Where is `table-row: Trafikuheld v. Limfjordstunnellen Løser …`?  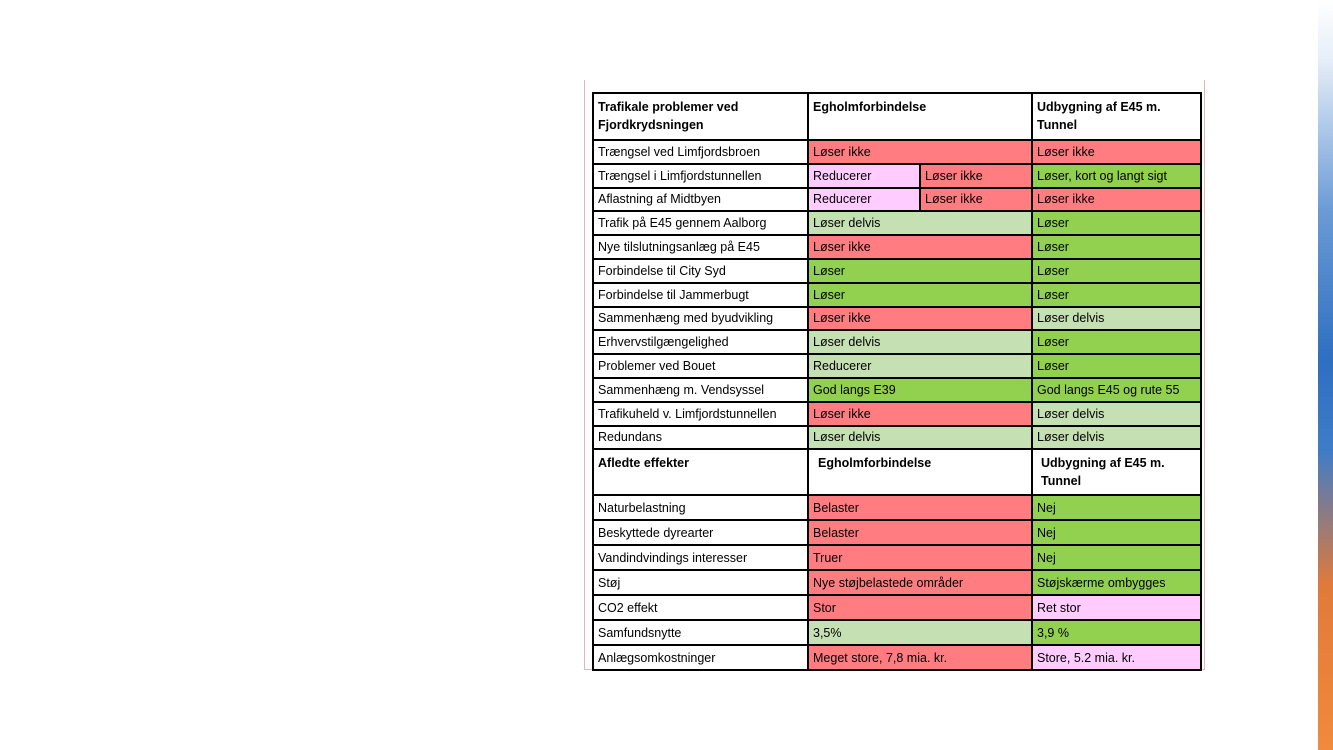
table-row: Trafikuheld v. Limfjordstunnellen Løser … is located at coordinates (897, 413).